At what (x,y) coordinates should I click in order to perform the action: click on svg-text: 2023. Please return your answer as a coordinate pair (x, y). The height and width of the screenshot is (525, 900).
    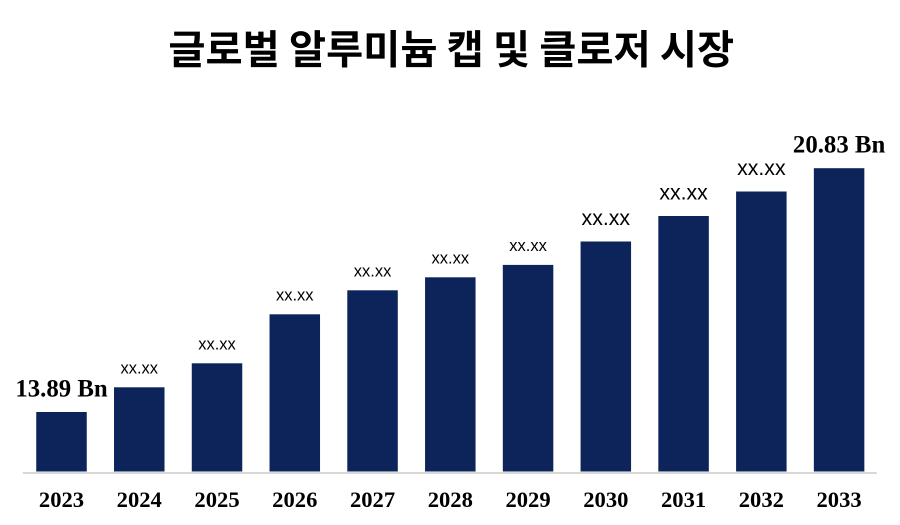
    Looking at the image, I should click on (61, 499).